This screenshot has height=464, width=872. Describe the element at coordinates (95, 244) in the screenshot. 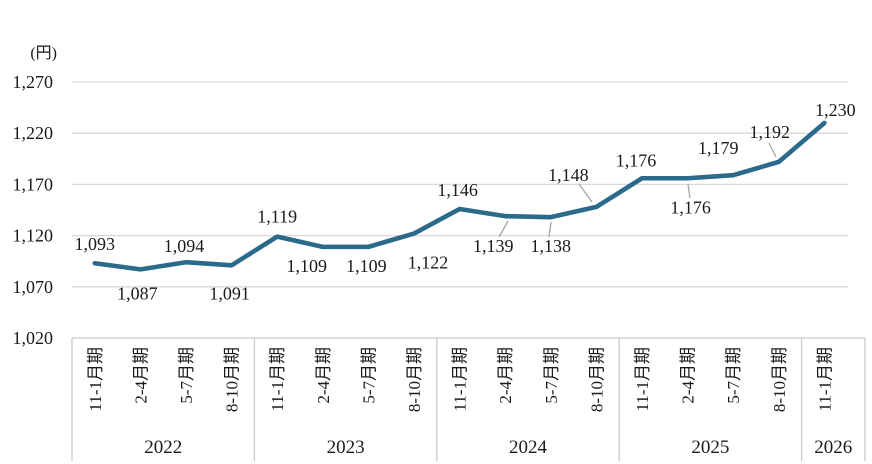

I see `data-point-label: 1,093` at that location.